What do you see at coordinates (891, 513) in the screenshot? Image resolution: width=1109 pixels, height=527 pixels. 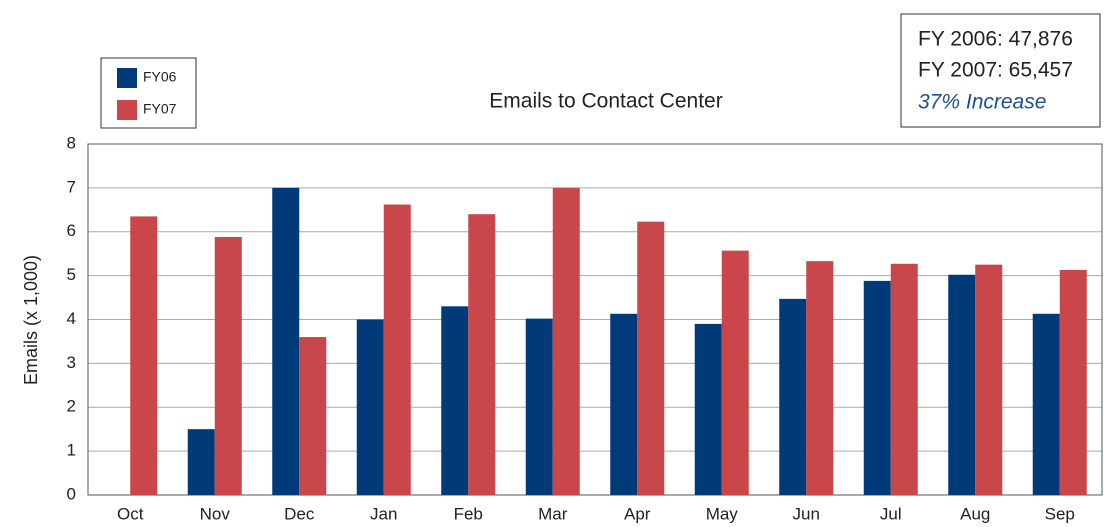 I see `x-tick-label: Jul` at bounding box center [891, 513].